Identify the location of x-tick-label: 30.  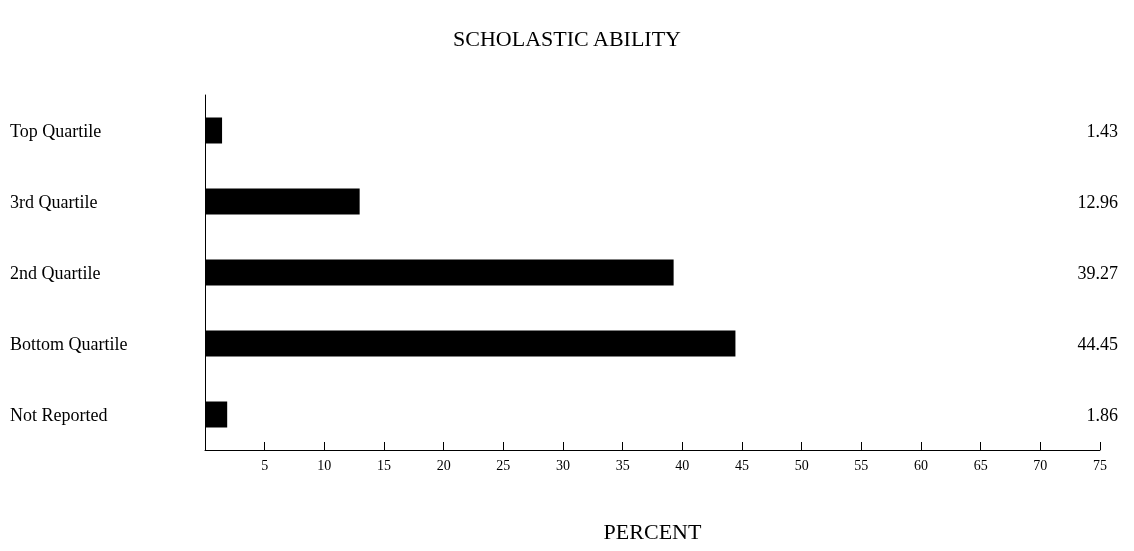
(563, 465).